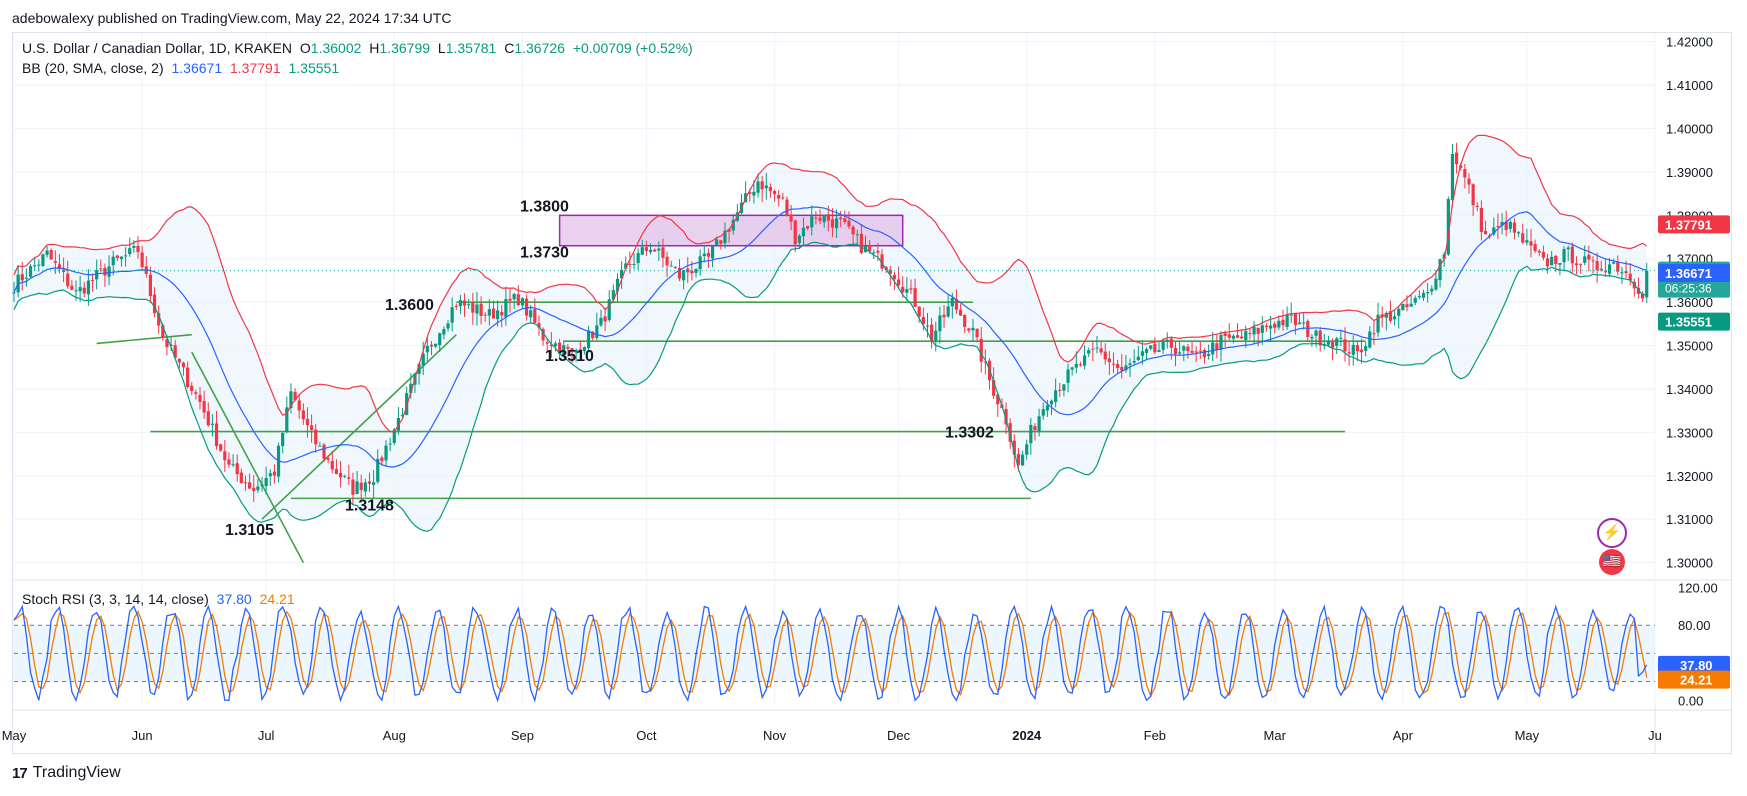 This screenshot has height=796, width=1747. Describe the element at coordinates (1612, 533) in the screenshot. I see `lightning-icon: ⚡` at that location.